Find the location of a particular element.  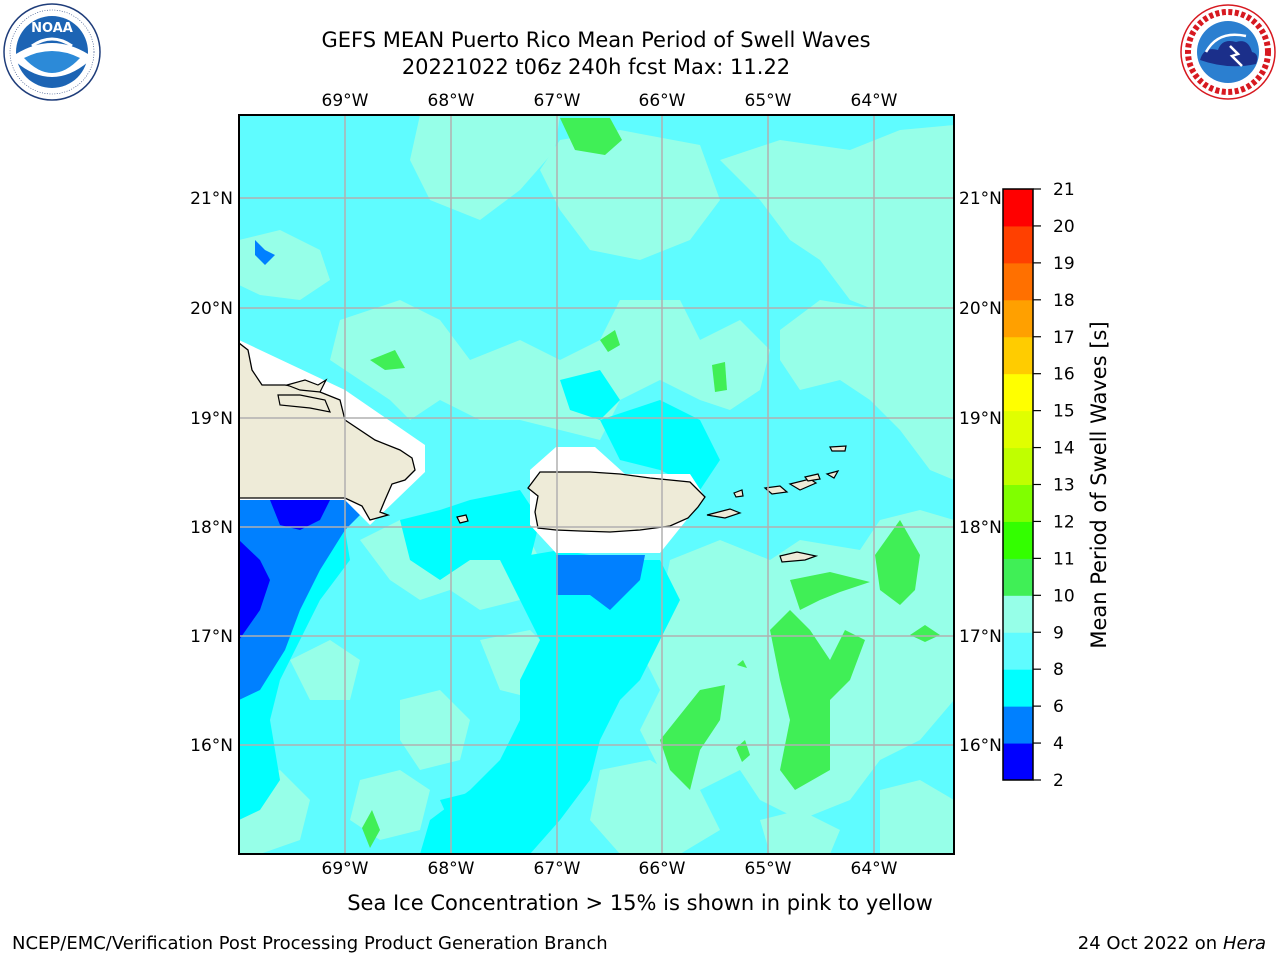

colorbar-ticks: 2 4 6 8 9 10 11 12 13 14 15 16 17 18 19 20 21 is located at coordinates (1054, 485).